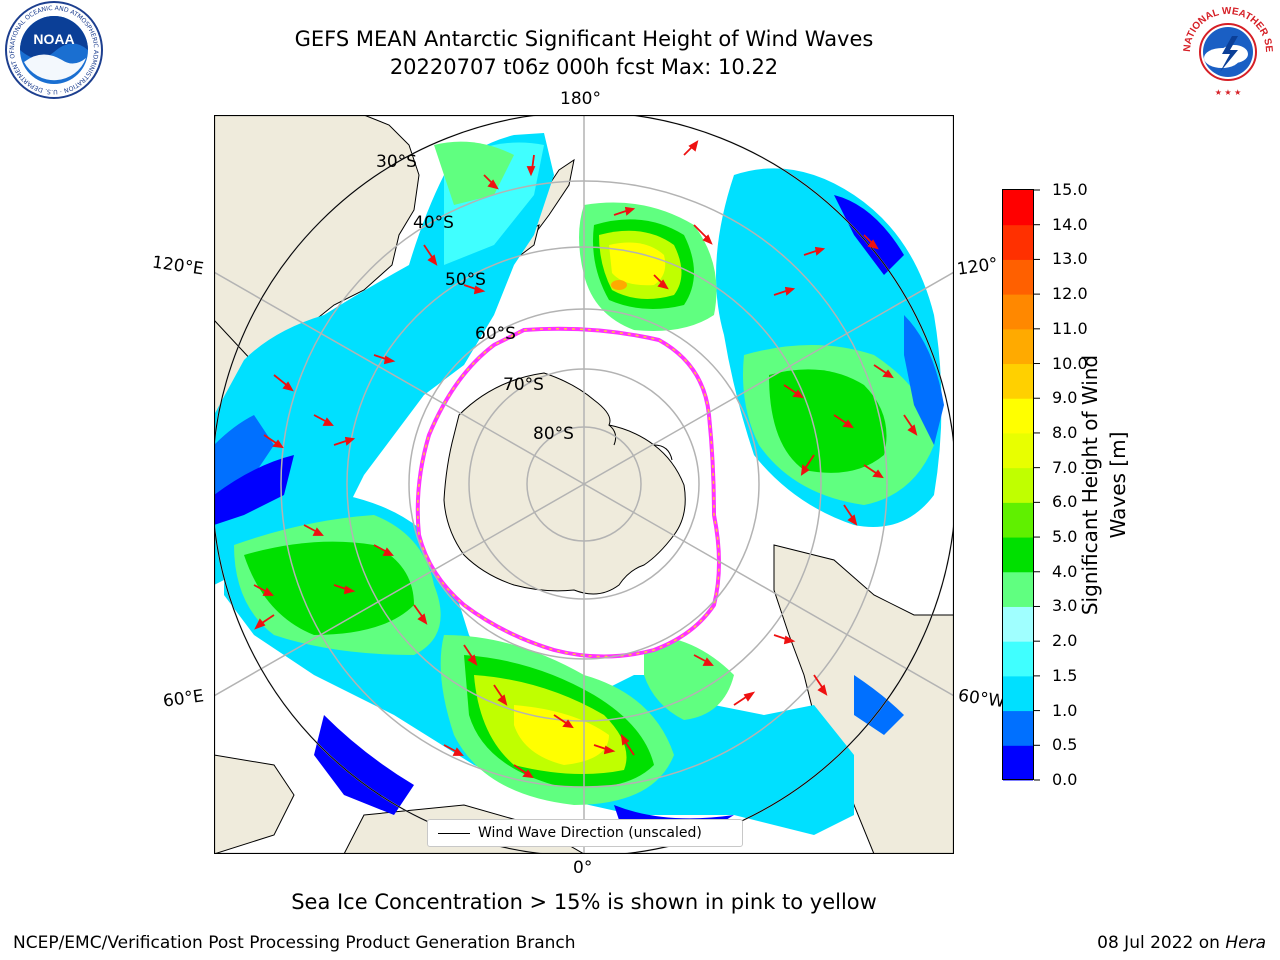 The height and width of the screenshot is (960, 1280). I want to click on legend-line-icon, so click(454, 833).